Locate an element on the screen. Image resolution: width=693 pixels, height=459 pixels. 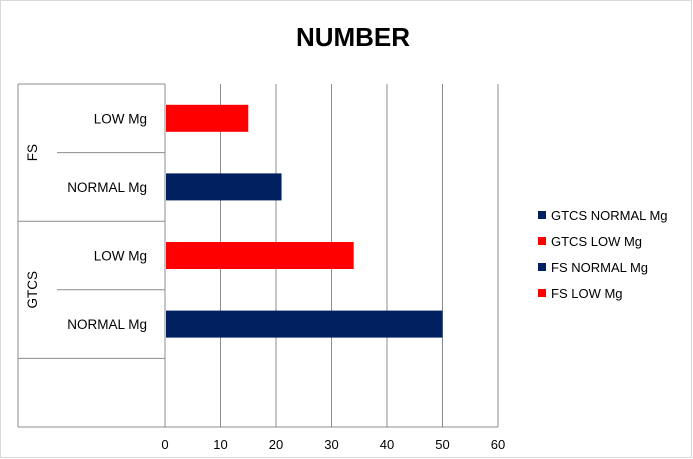
group-label: GTCS is located at coordinates (32, 290).